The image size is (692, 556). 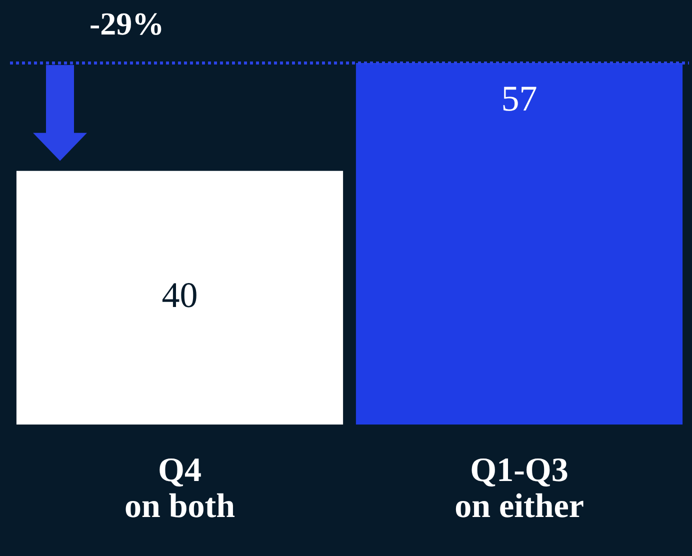 What do you see at coordinates (519, 98) in the screenshot?
I see `data-label: 57` at bounding box center [519, 98].